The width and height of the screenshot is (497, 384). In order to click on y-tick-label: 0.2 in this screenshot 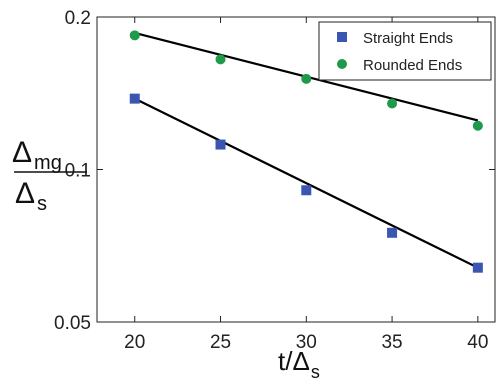, I will do `click(78, 18)`.